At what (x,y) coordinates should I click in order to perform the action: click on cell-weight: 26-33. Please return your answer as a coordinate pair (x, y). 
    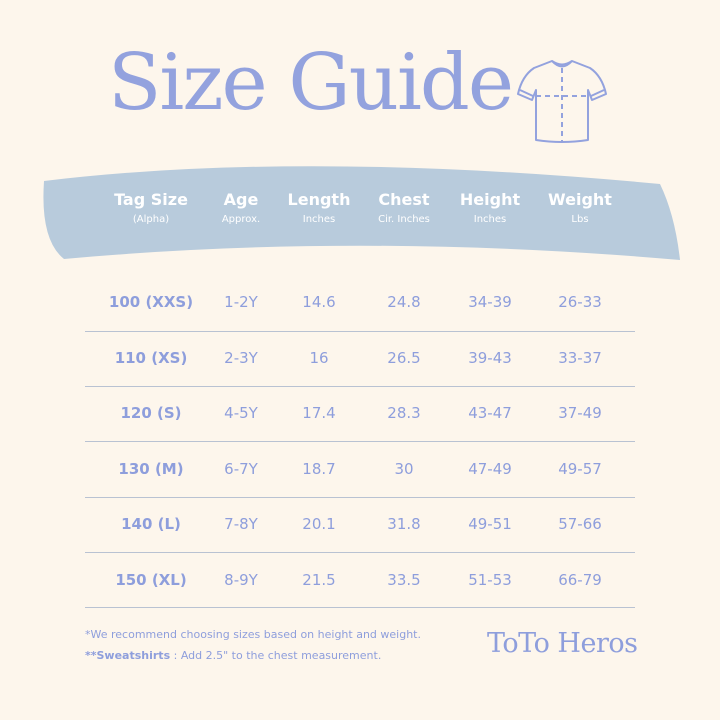
    Looking at the image, I should click on (580, 302).